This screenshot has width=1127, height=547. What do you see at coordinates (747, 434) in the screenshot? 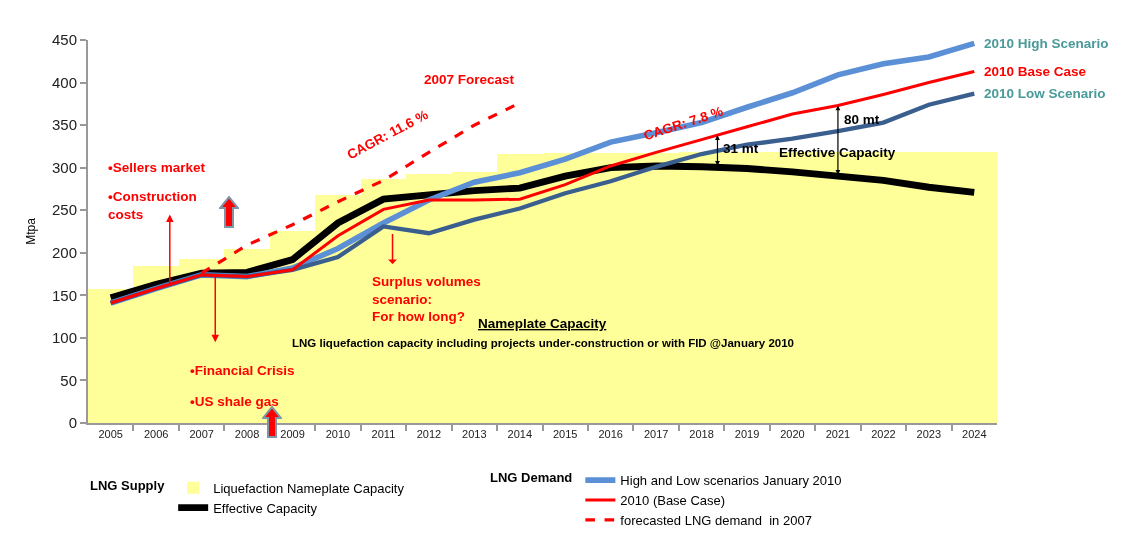
I see `x-tick-label: 2019` at bounding box center [747, 434].